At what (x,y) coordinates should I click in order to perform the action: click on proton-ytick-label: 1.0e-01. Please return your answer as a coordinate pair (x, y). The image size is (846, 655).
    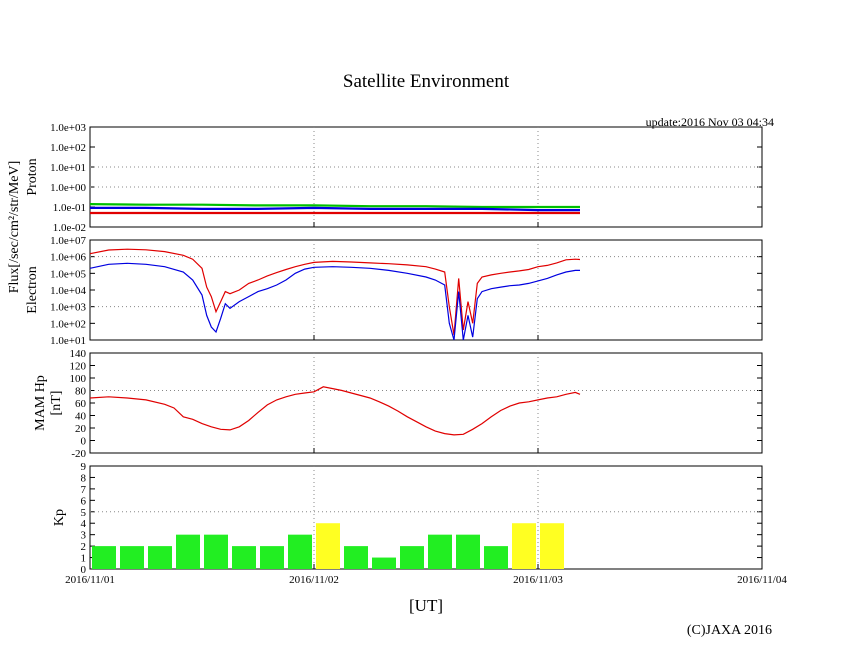
    Looking at the image, I should click on (69, 208).